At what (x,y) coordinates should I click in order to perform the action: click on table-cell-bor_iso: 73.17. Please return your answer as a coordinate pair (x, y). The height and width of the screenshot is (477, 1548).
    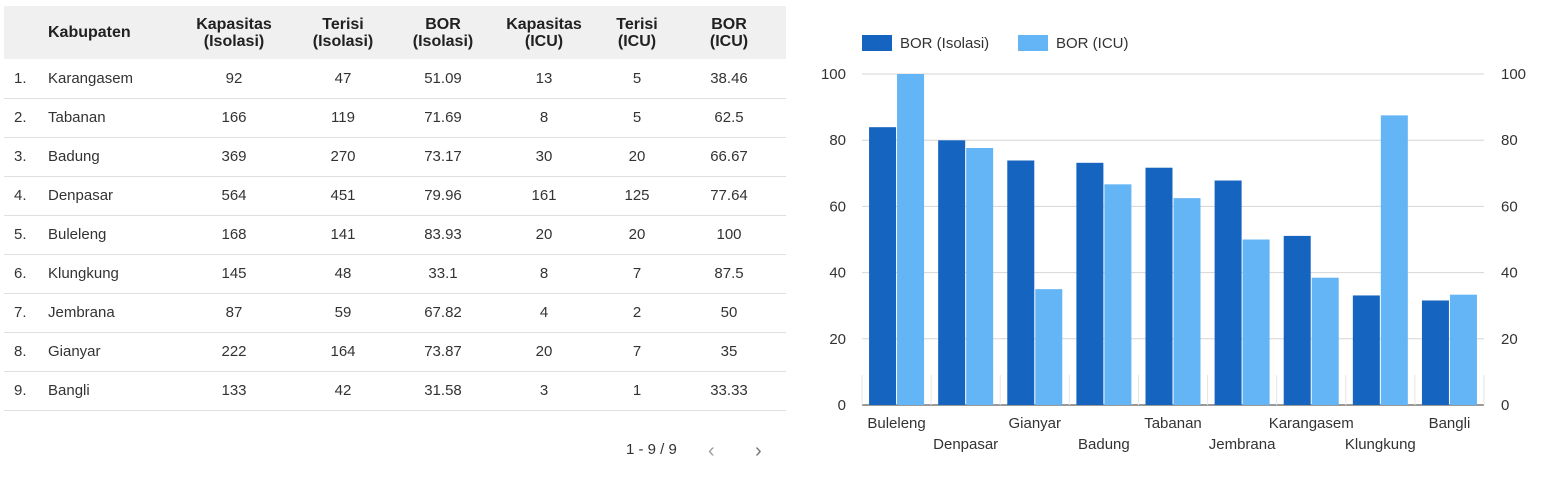
    Looking at the image, I should click on (443, 156).